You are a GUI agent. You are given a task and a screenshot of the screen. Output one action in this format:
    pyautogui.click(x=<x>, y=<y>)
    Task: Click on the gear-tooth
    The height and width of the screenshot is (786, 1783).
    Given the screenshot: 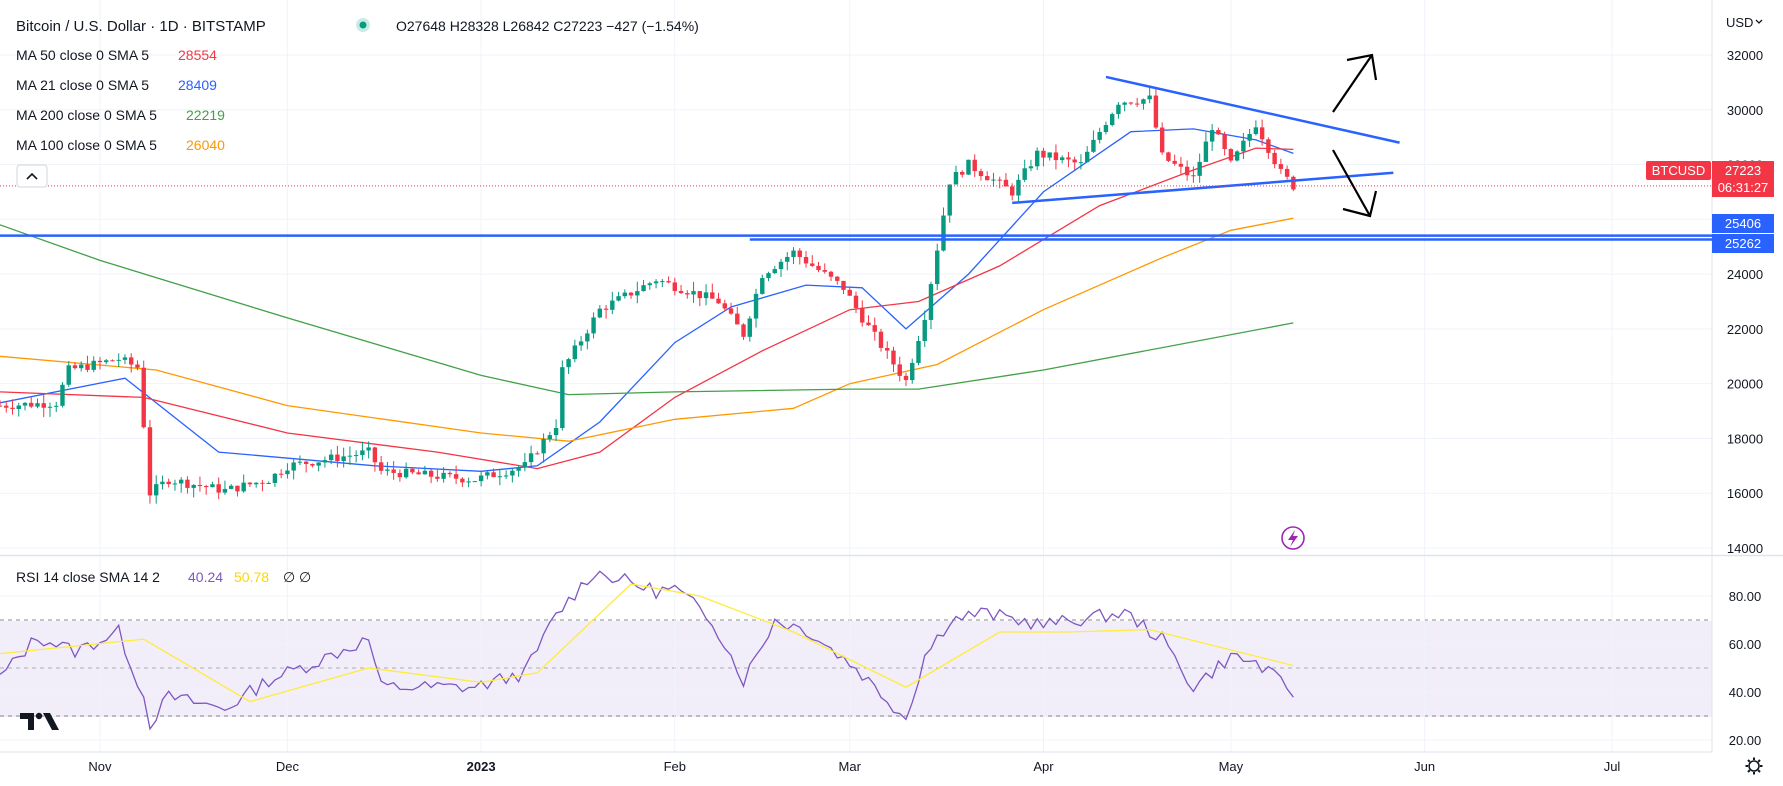 What is the action you would take?
    pyautogui.click(x=1749, y=771)
    